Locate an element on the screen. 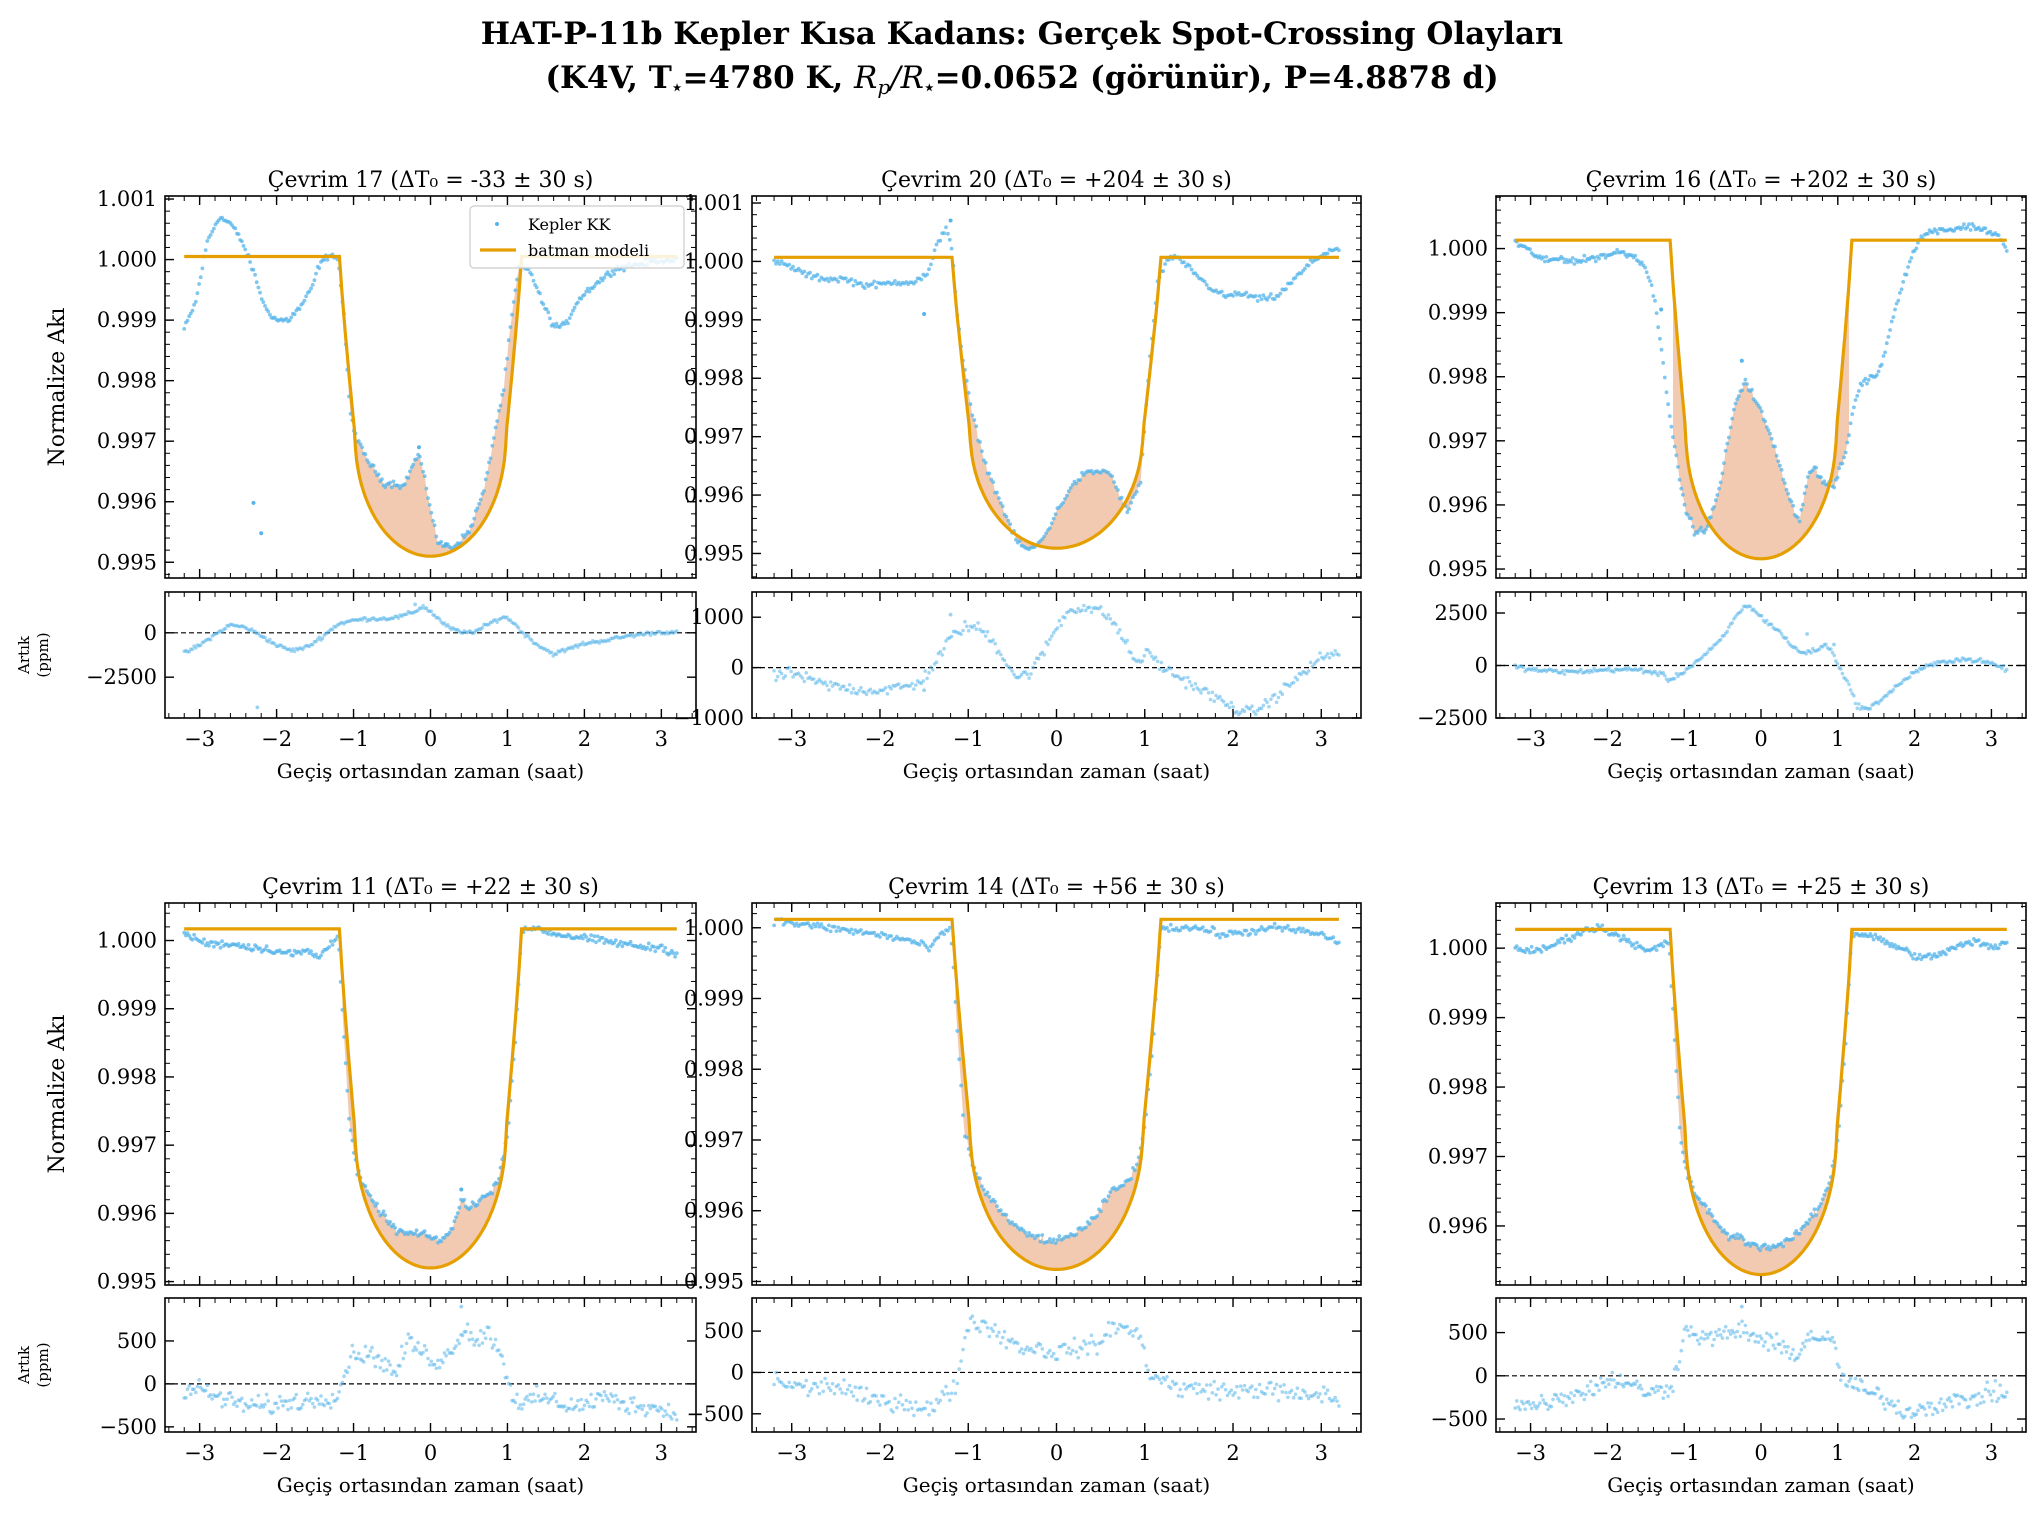  resid-ytick-label: 0 is located at coordinates (150, 1384).